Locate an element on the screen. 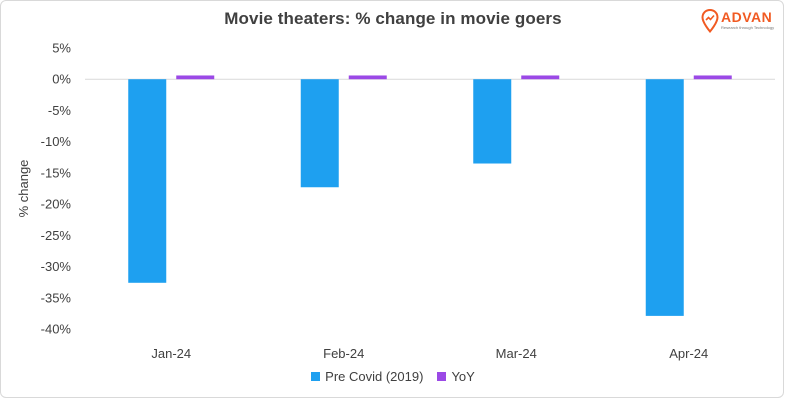 The width and height of the screenshot is (786, 400). map-pin-icon is located at coordinates (710, 21).